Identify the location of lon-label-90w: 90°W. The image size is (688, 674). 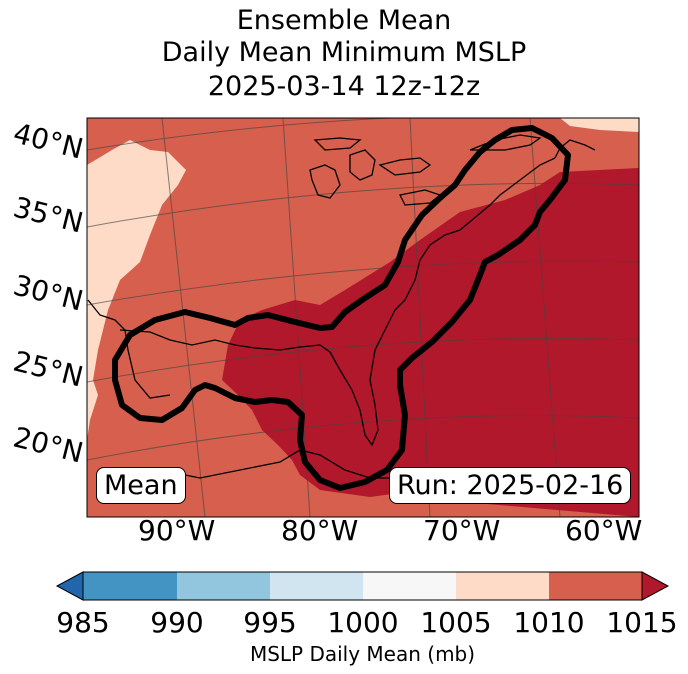
(177, 530).